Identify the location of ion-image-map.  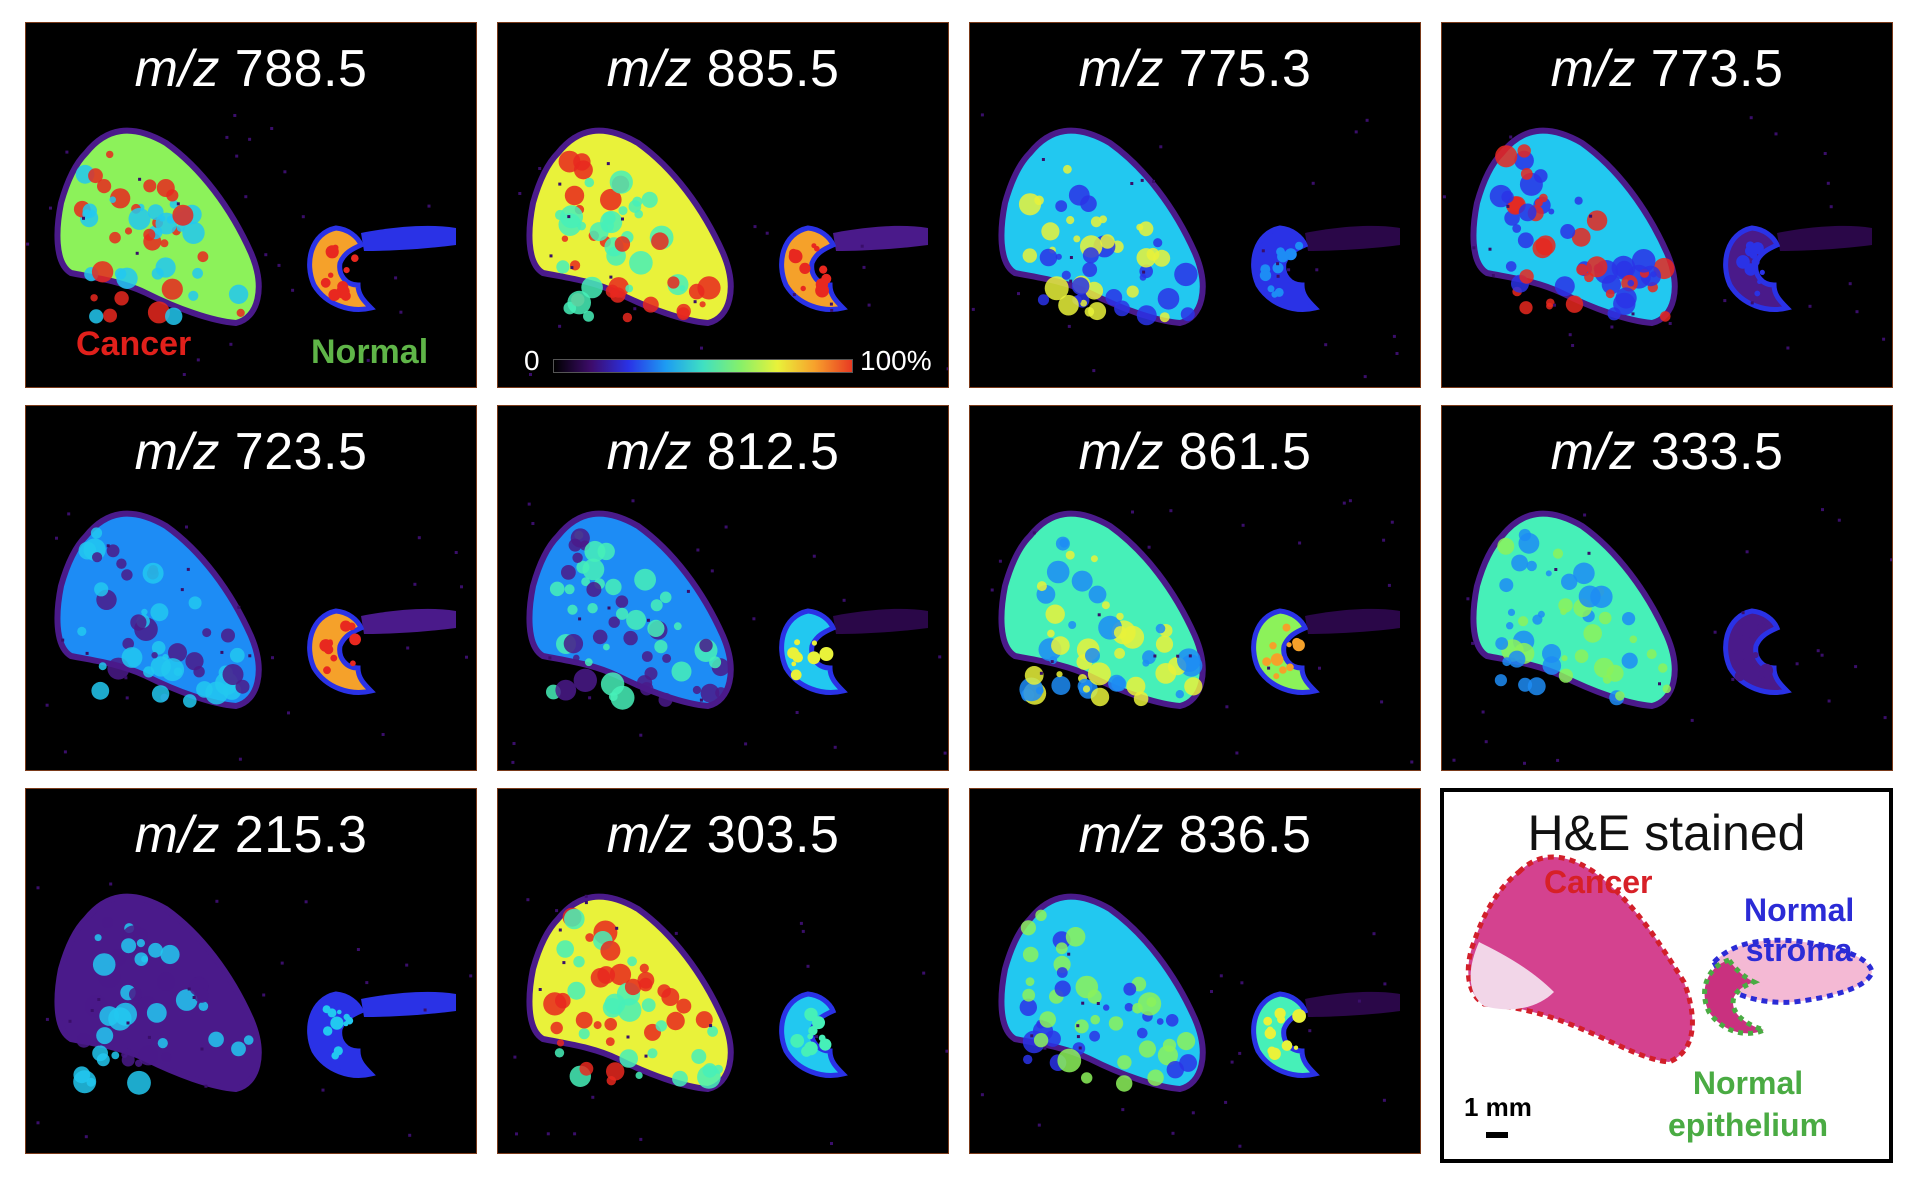
(1190, 1020).